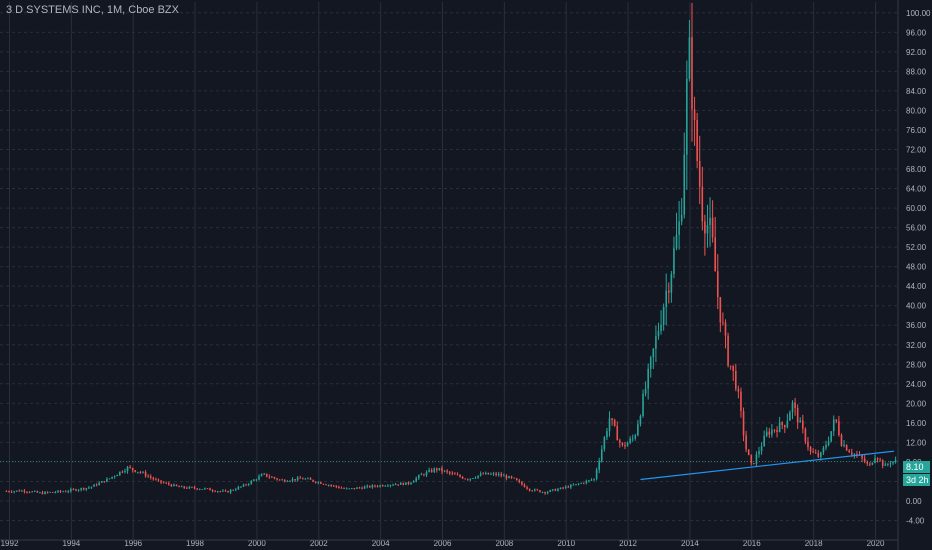  What do you see at coordinates (133, 543) in the screenshot?
I see `time-tick-label: 1996` at bounding box center [133, 543].